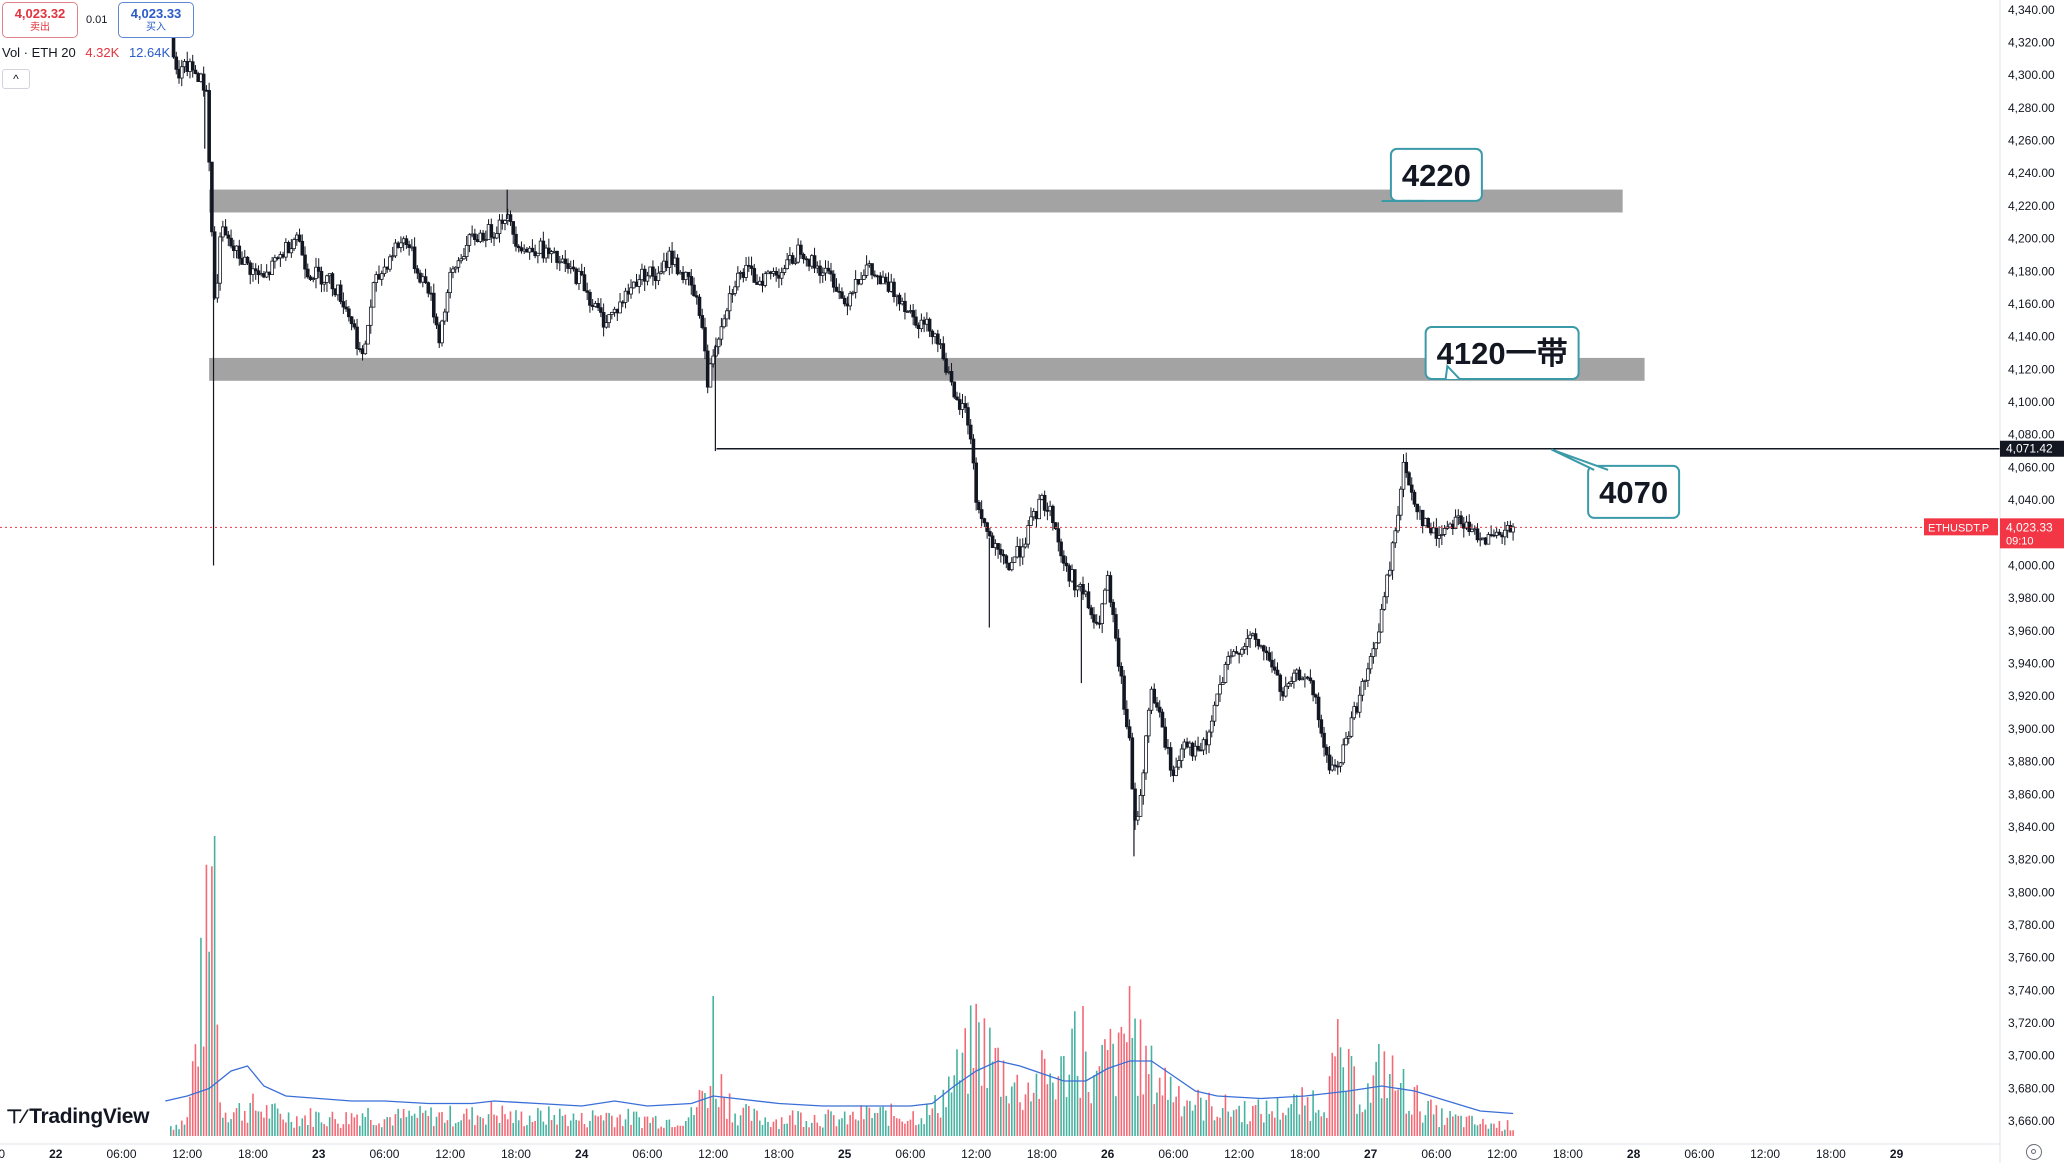 The height and width of the screenshot is (1163, 2064). I want to click on annotation-box, so click(1502, 353).